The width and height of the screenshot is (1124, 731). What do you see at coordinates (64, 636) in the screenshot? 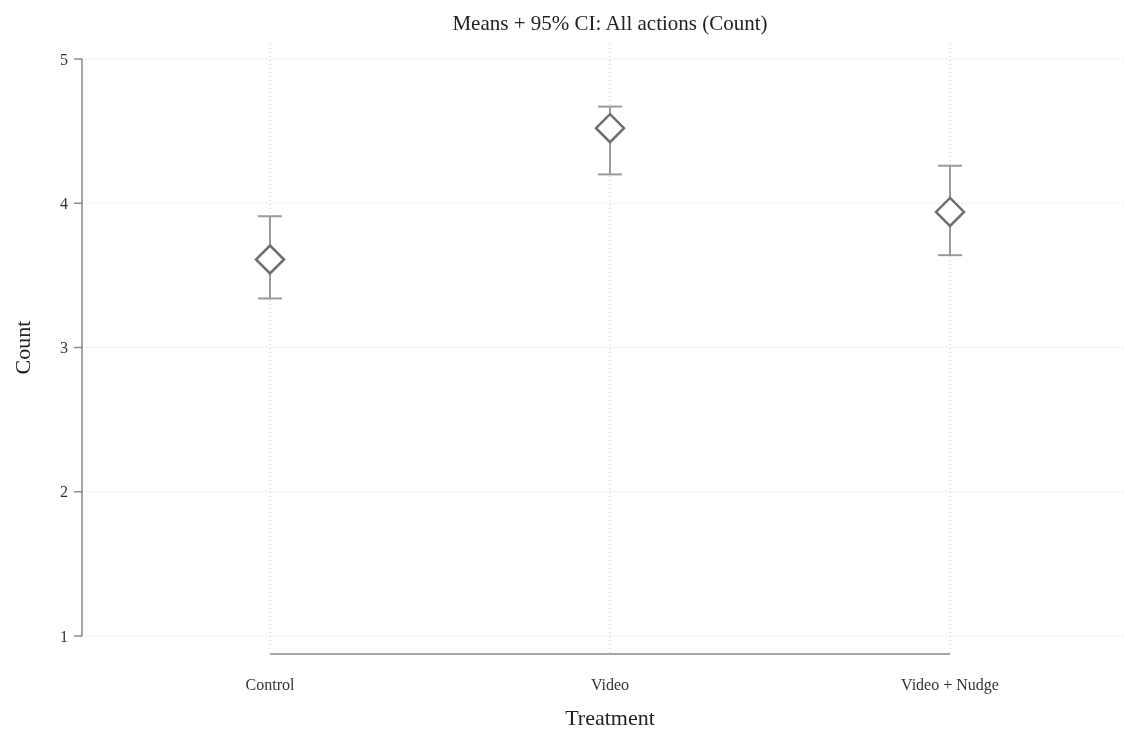
I see `y-tick-label: 1` at bounding box center [64, 636].